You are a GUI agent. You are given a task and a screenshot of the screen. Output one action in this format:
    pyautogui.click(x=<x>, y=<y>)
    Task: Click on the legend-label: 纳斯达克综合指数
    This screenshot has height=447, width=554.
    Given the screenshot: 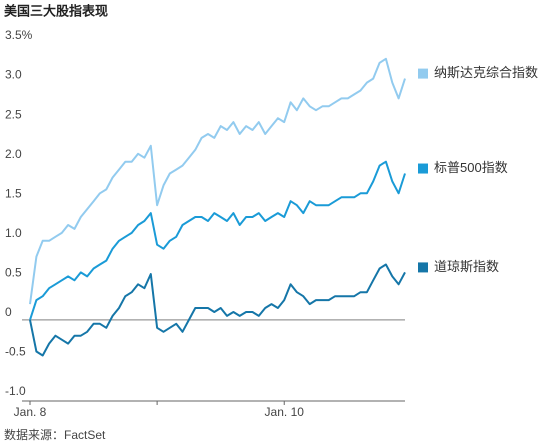 What is the action you would take?
    pyautogui.click(x=486, y=72)
    